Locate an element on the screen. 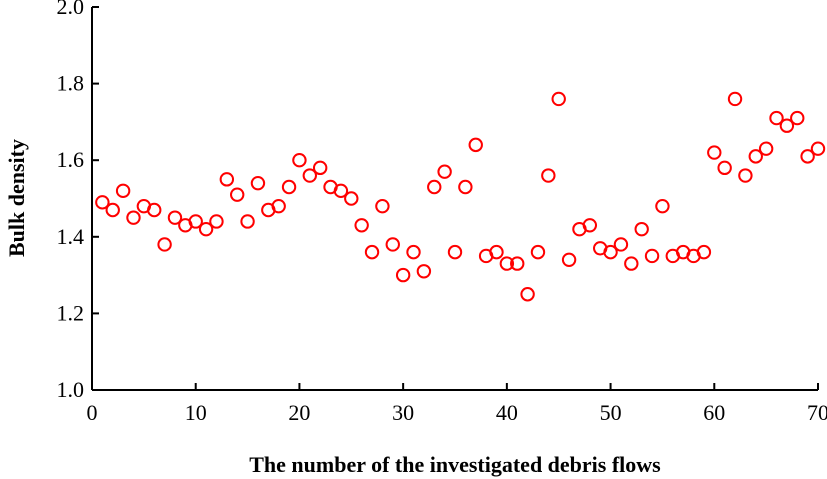 The width and height of the screenshot is (827, 479). y-tick-label: 1.4 is located at coordinates (71, 236).